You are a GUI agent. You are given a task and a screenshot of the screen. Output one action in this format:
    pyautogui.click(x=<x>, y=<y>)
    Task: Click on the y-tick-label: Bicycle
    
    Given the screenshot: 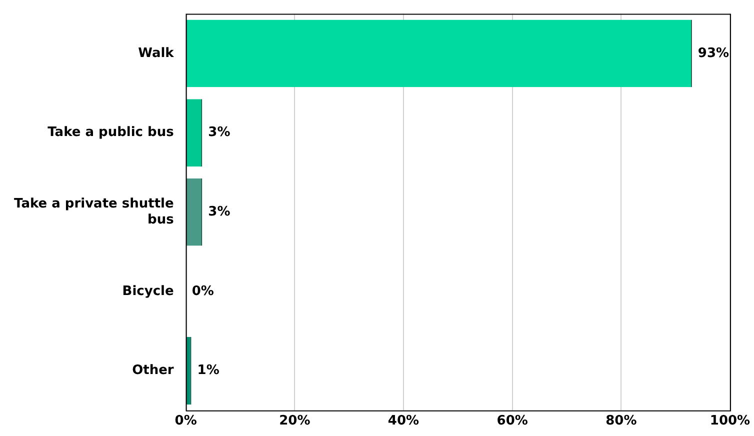 What is the action you would take?
    pyautogui.click(x=148, y=291)
    